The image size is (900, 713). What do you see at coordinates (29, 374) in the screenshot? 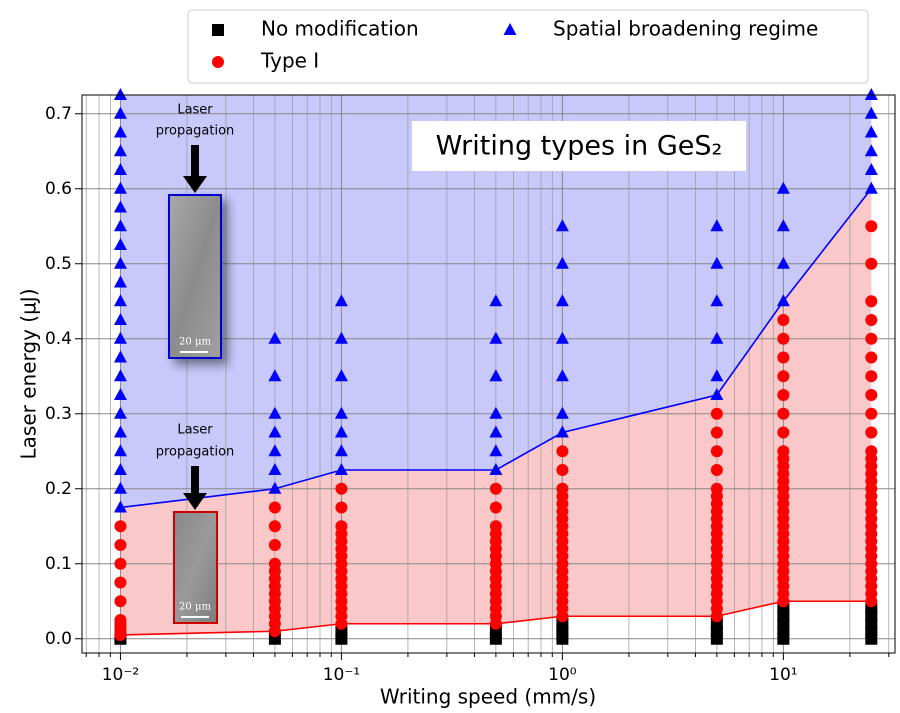
I see `y-axis-label: Laser energy (µJ)` at bounding box center [29, 374].